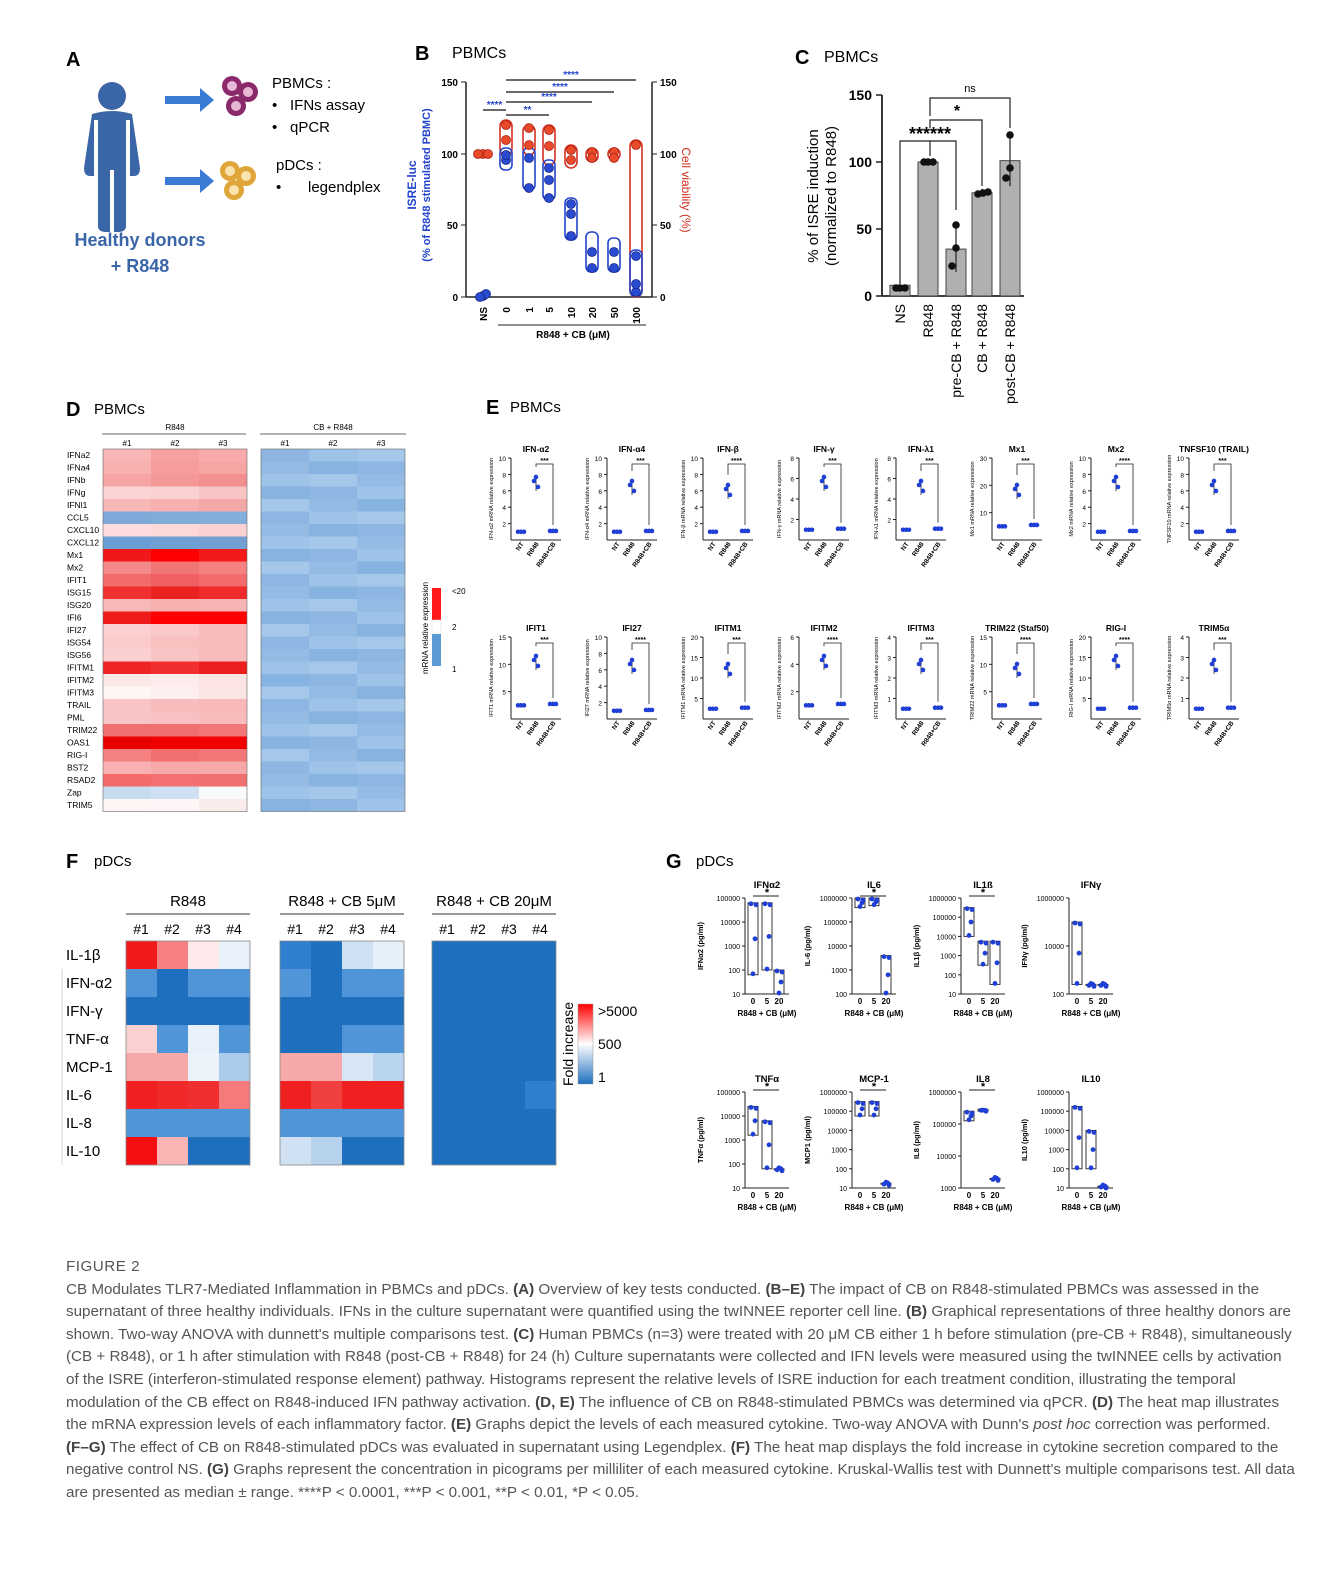 This screenshot has width=1328, height=1583. What do you see at coordinates (767, 1087) in the screenshot?
I see `g-sig-label: *` at bounding box center [767, 1087].